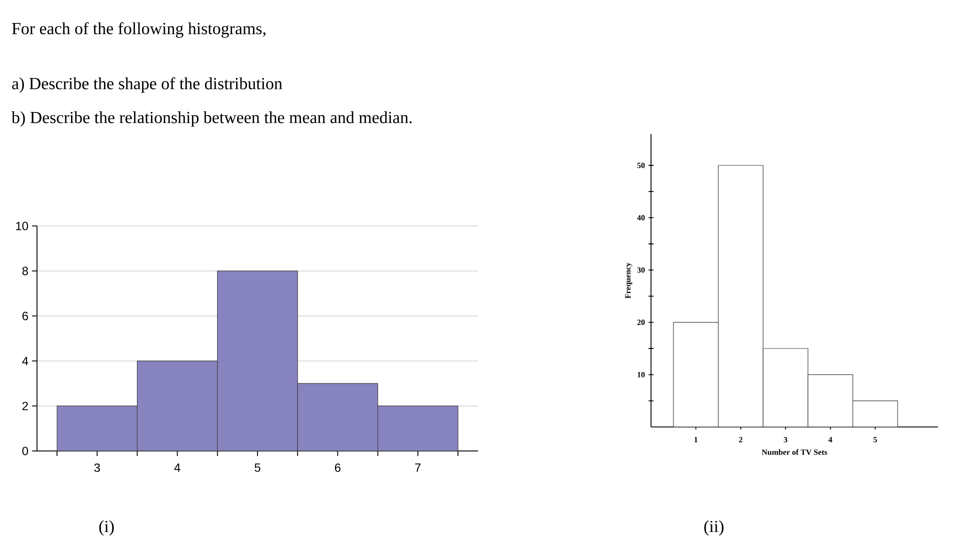 Image resolution: width=957 pixels, height=542 pixels. I want to click on y-tick-label: 0, so click(25, 451).